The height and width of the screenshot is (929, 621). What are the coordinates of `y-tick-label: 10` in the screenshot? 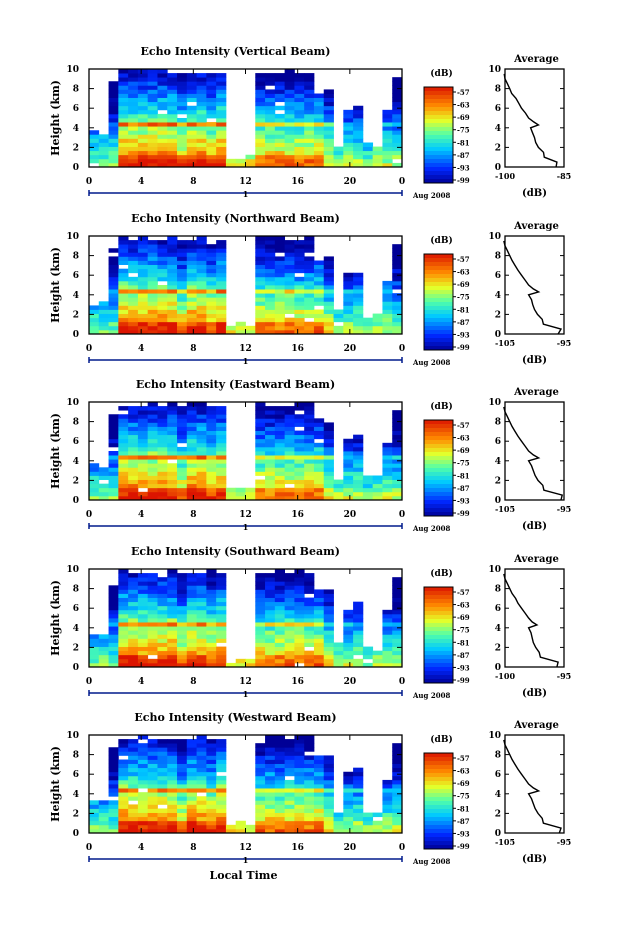 It's located at (72, 570).